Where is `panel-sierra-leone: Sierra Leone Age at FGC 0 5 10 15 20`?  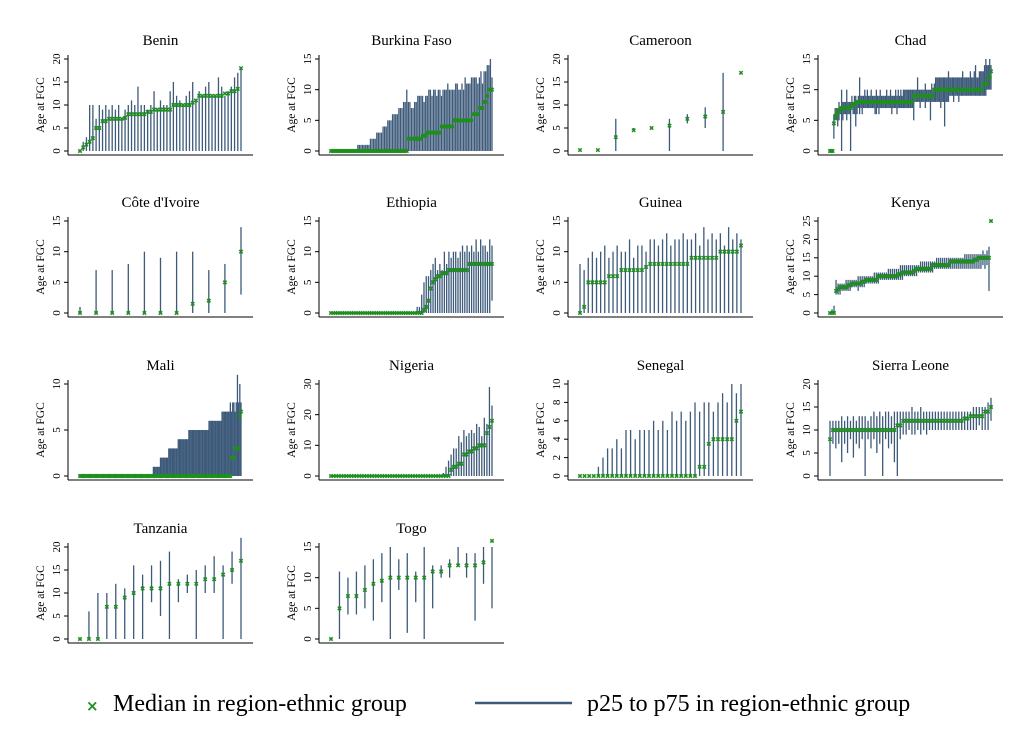 panel-sierra-leone: Sierra Leone Age at FGC 0 5 10 15 20 is located at coordinates (894, 419).